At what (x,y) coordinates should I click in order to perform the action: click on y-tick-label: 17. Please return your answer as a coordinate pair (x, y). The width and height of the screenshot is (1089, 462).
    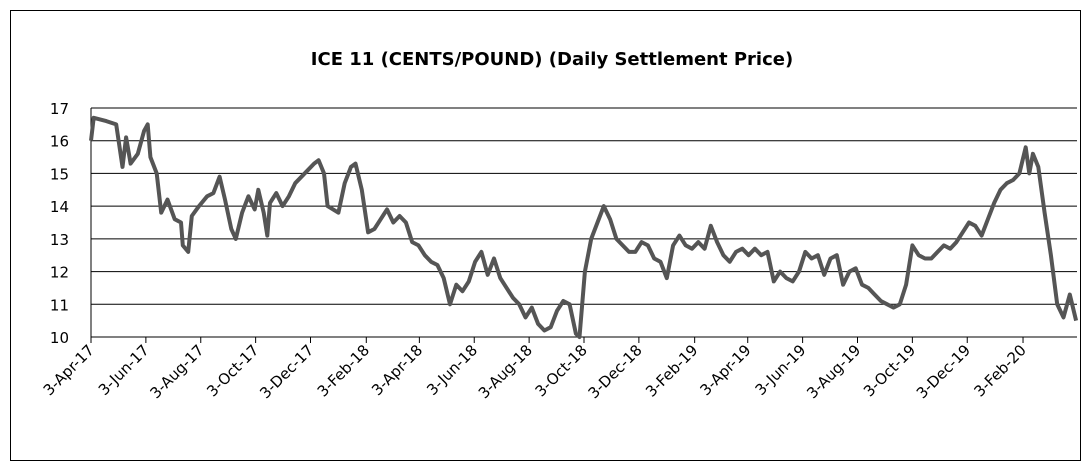
    Looking at the image, I should click on (59, 109).